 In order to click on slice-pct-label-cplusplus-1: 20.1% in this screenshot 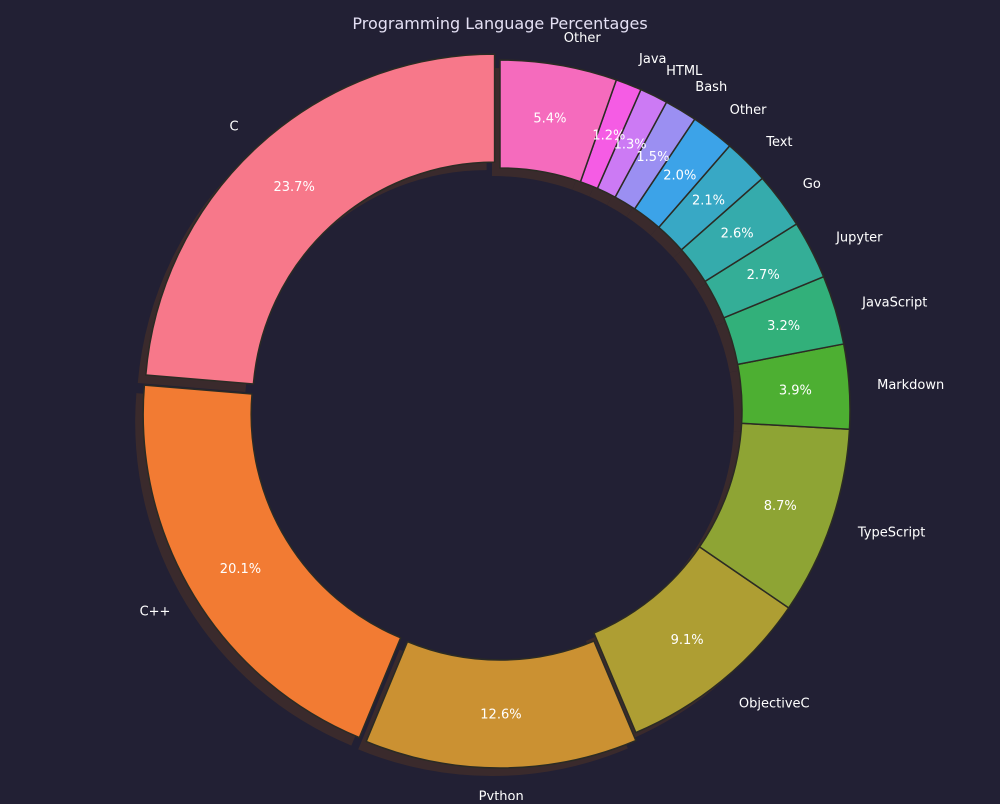, I will do `click(240, 569)`.